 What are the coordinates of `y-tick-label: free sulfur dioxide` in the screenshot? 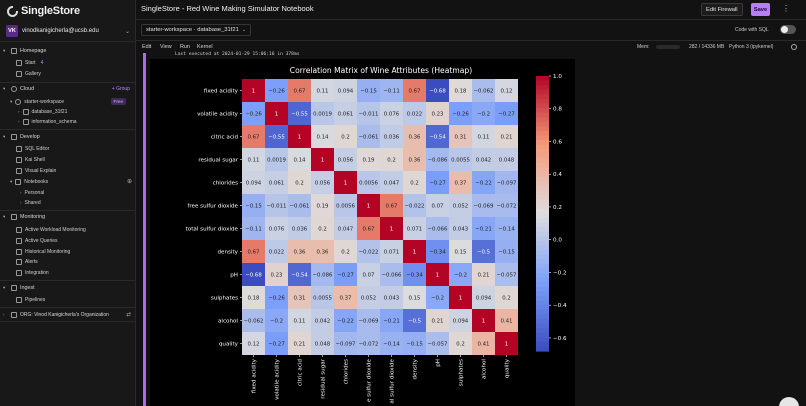 It's located at (212, 207).